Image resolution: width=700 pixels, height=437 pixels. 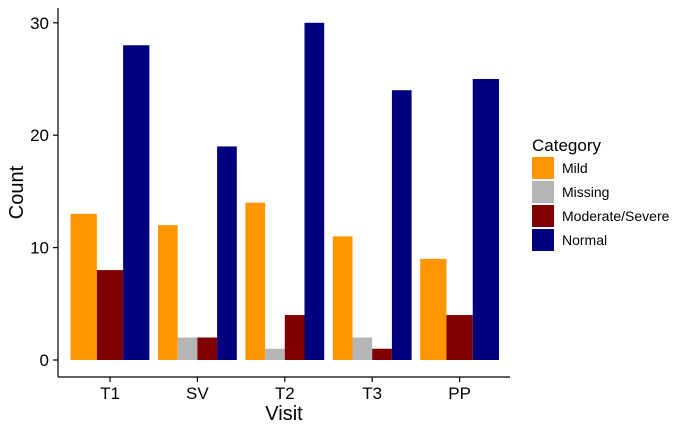 I want to click on x-tick-label: T3, so click(x=372, y=393).